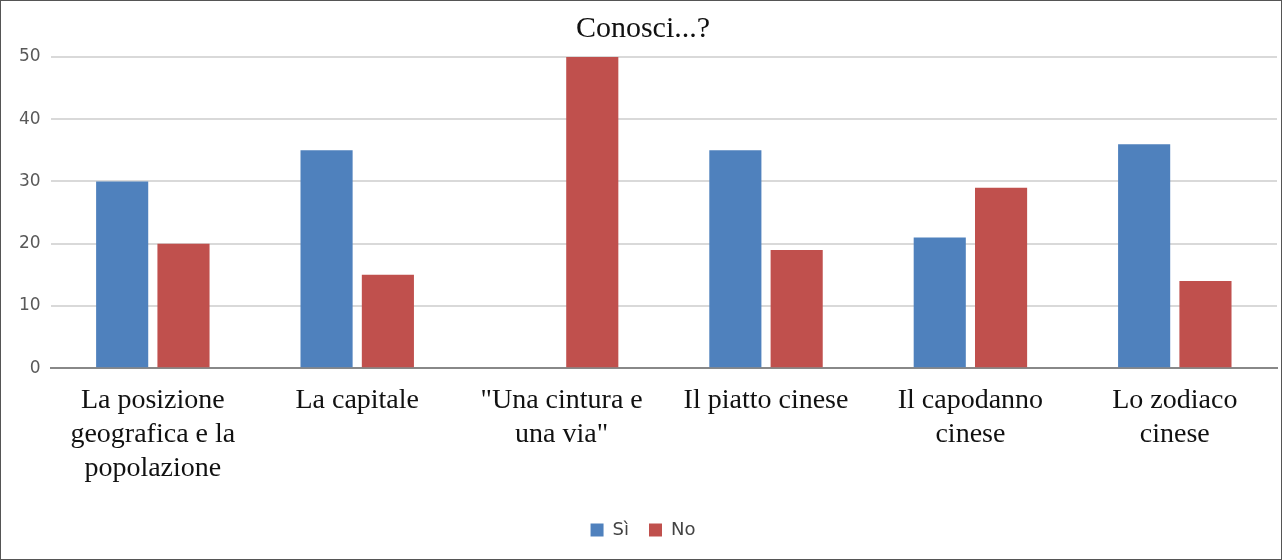 The width and height of the screenshot is (1282, 560). What do you see at coordinates (766, 399) in the screenshot?
I see `x-tick-label: Il piatto cinese` at bounding box center [766, 399].